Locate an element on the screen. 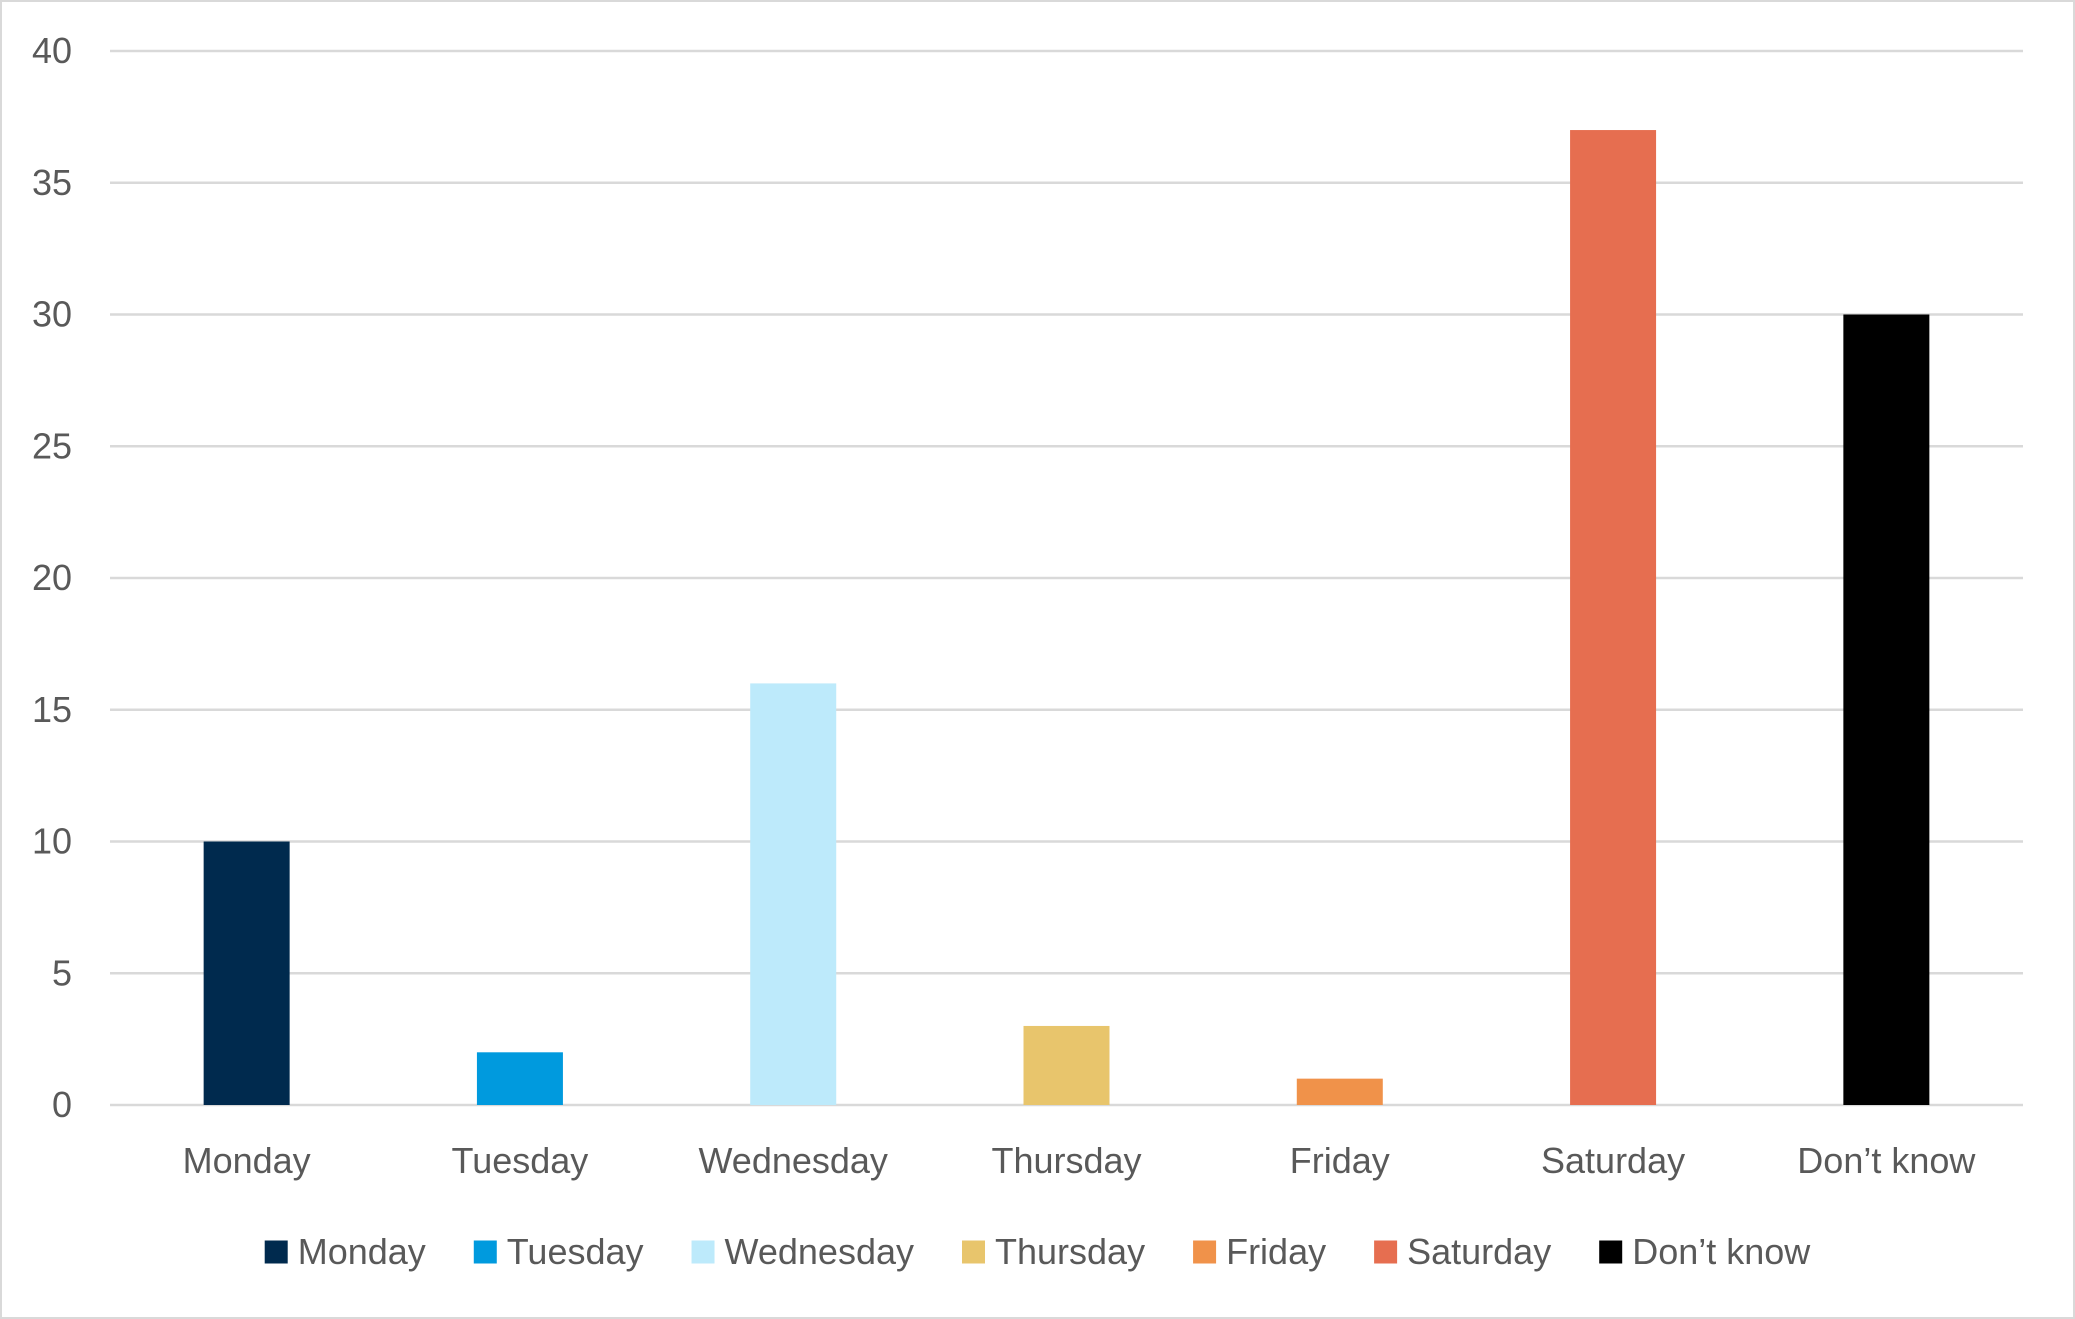 The image size is (2075, 1319). y-tick-label: 30 is located at coordinates (52, 314).